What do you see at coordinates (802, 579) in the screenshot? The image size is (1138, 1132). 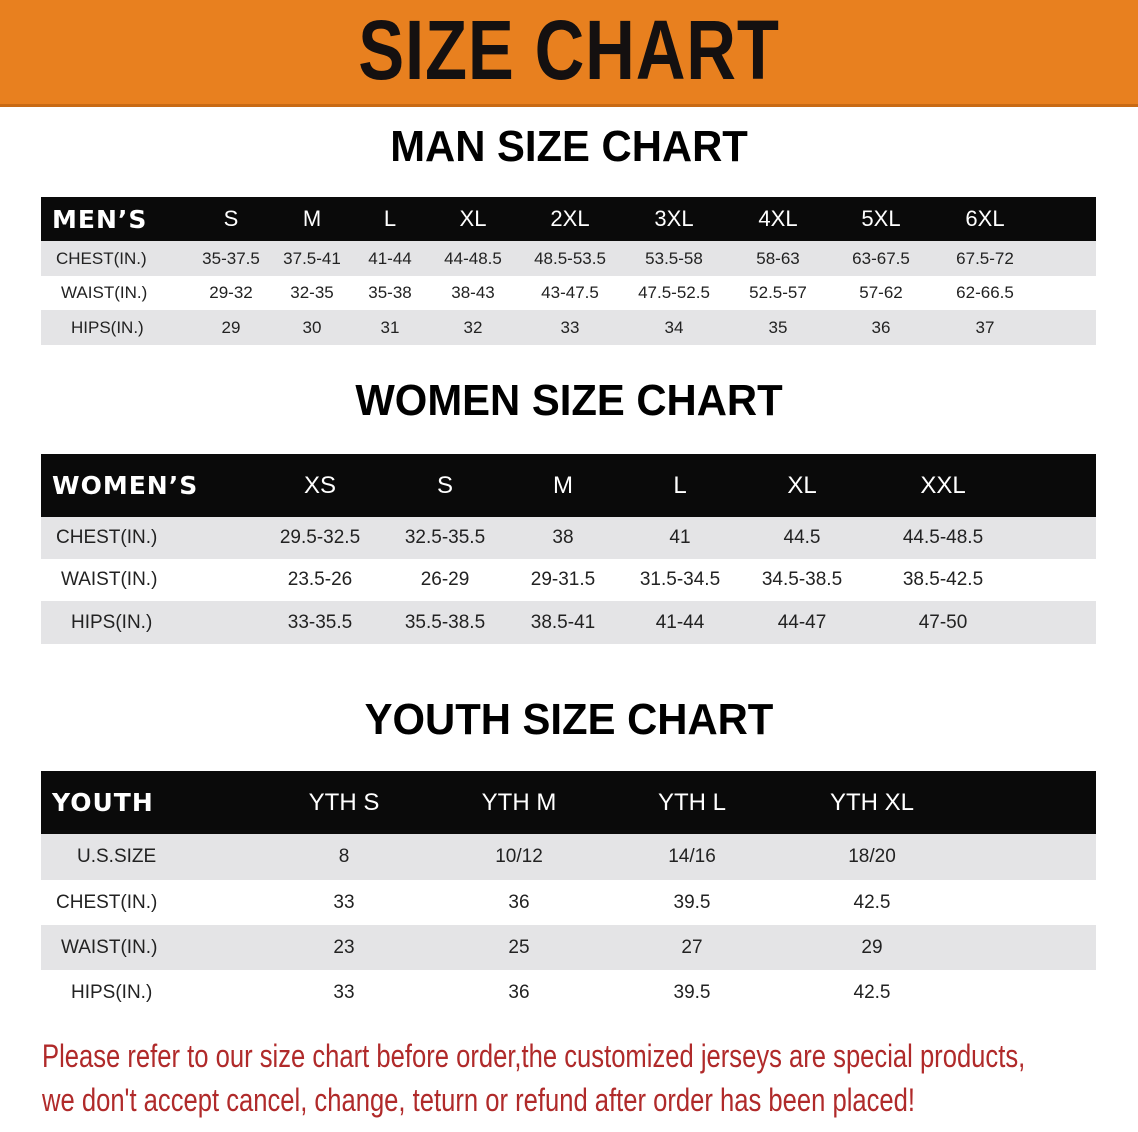 I see `table-cell: 34.5-38.5` at bounding box center [802, 579].